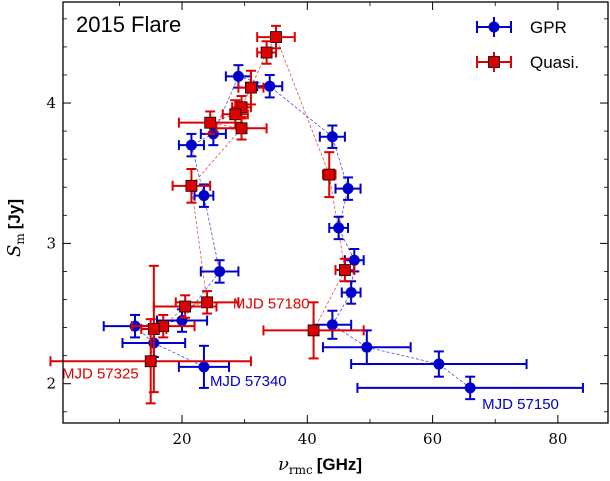  What do you see at coordinates (548, 27) in the screenshot?
I see `legend-gpr-label: GPR` at bounding box center [548, 27].